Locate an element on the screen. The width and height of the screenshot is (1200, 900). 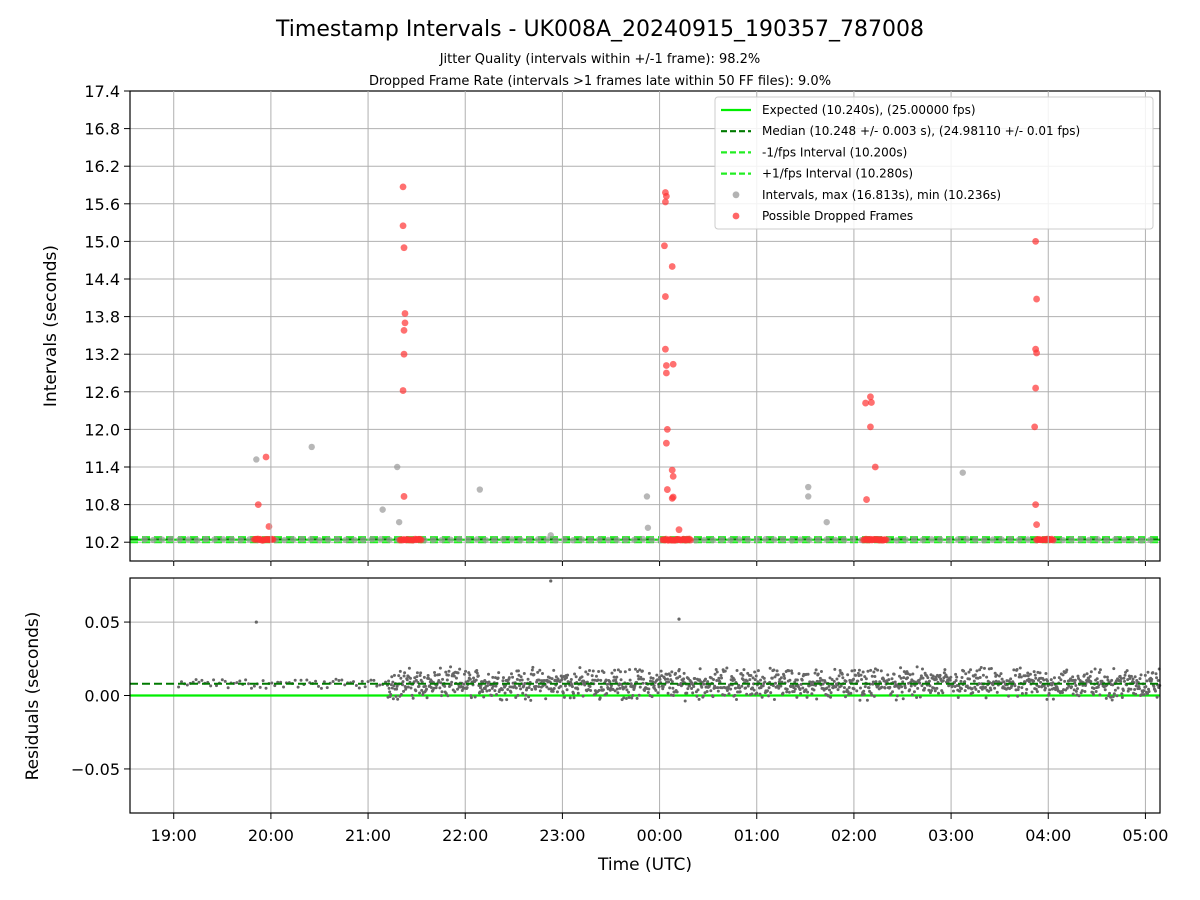
intervals-y-tick-label: 14.4 is located at coordinates (102, 279).